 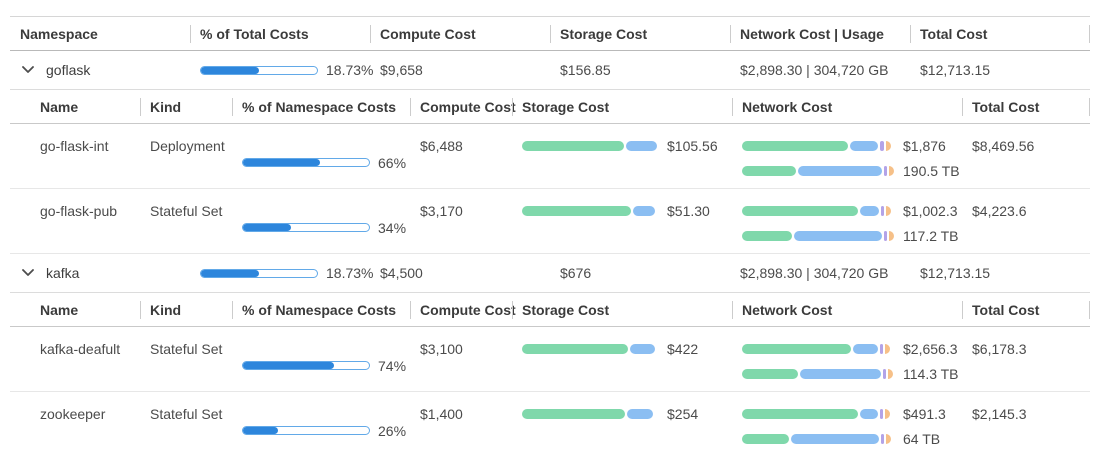 What do you see at coordinates (924, 414) in the screenshot?
I see `network-cost-label: $491.3` at bounding box center [924, 414].